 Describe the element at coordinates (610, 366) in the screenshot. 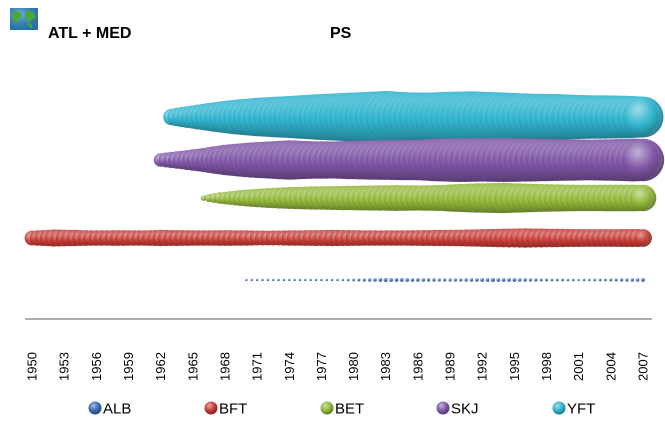

I see `x-tick-label: 2004` at that location.